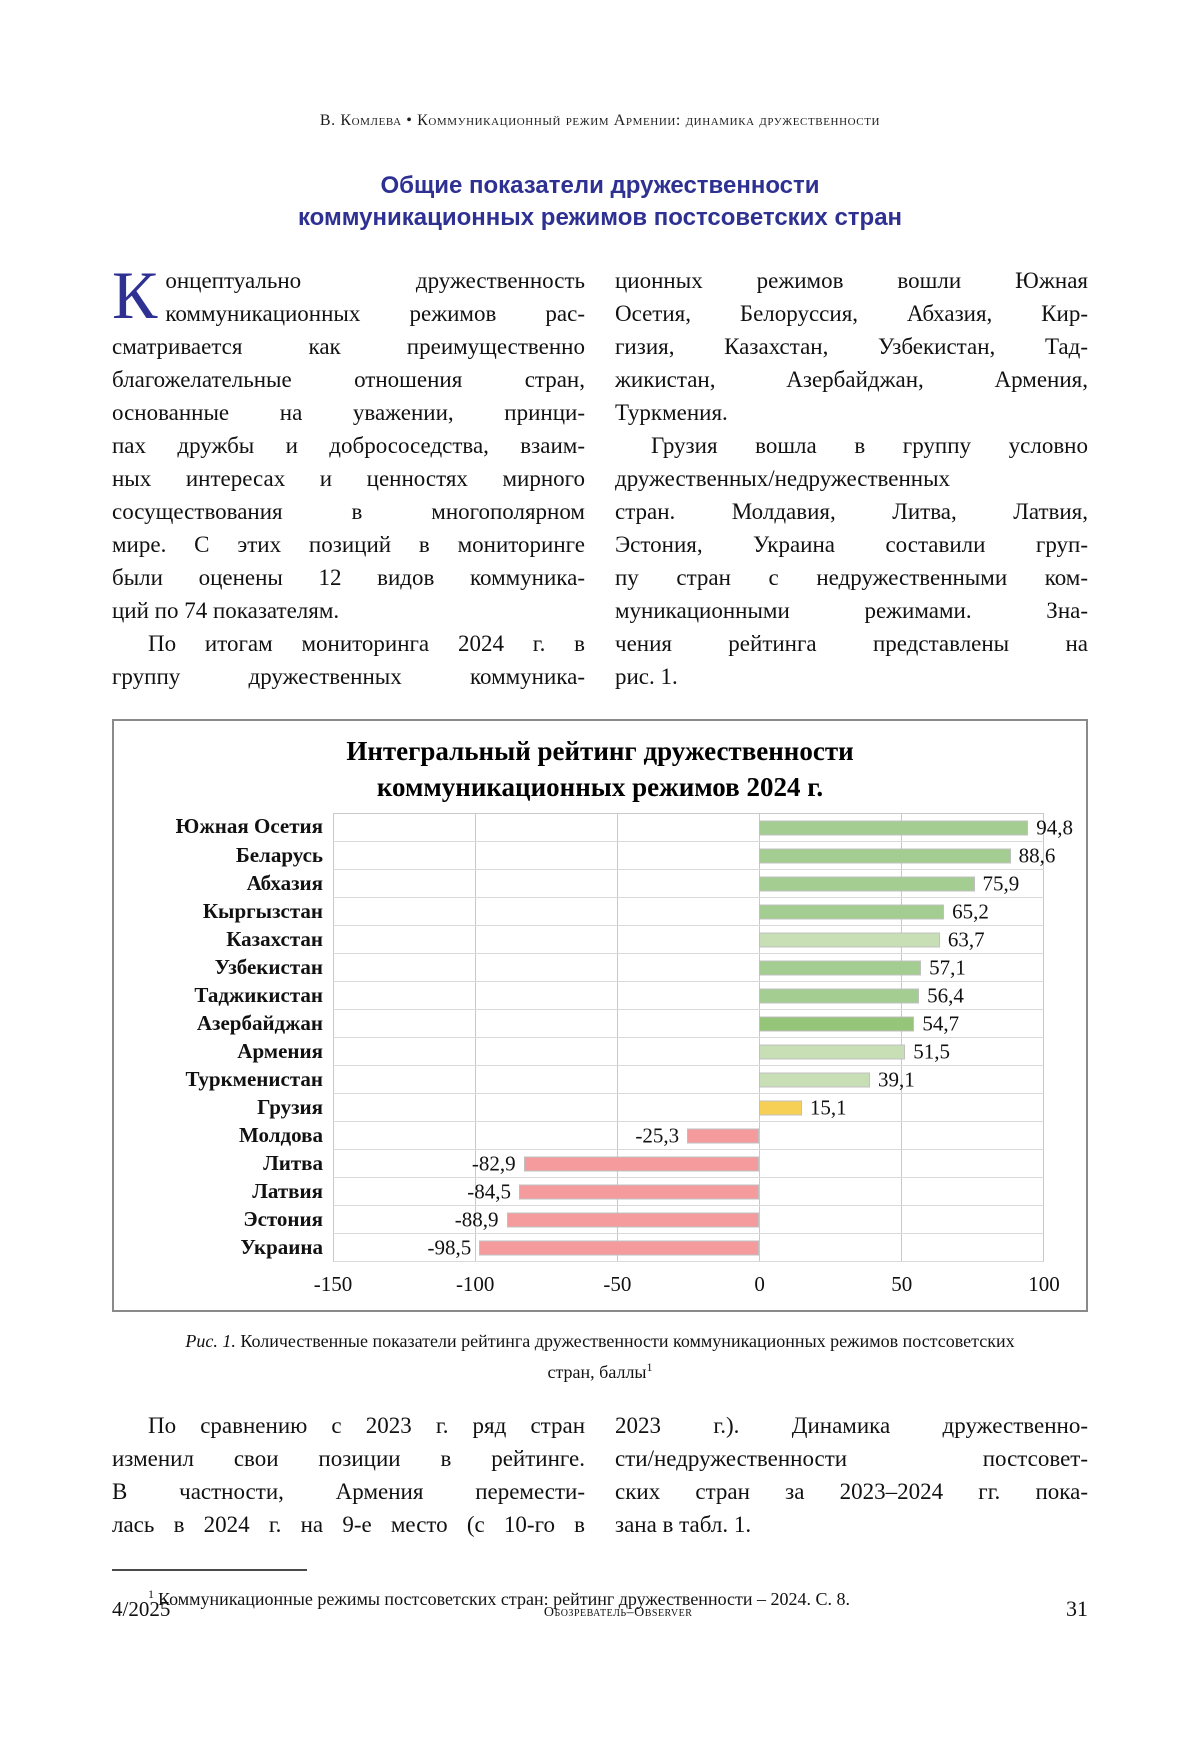  Describe the element at coordinates (869, 445) in the screenshot. I see `text-line: Грузия вошла в группу условно` at that location.